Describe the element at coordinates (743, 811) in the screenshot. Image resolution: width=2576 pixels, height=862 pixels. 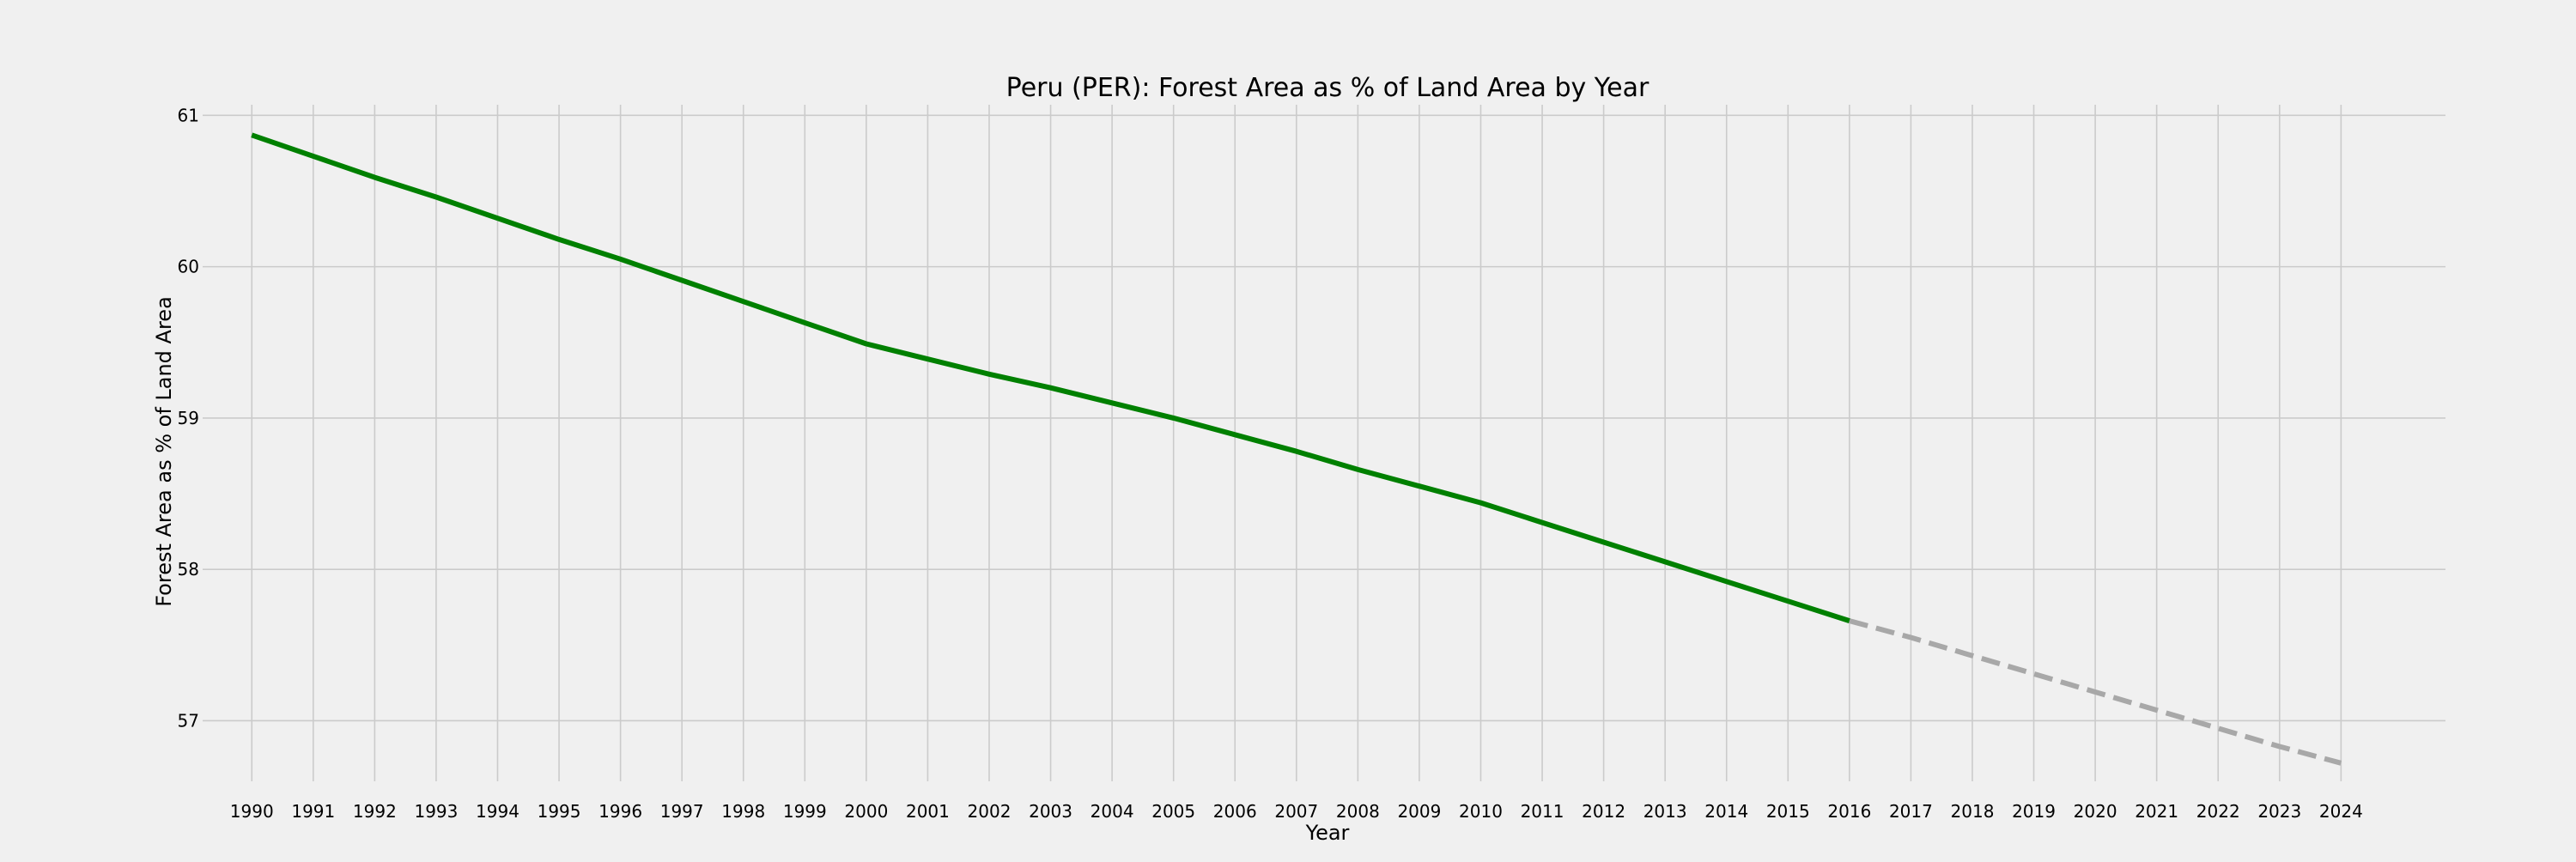
I see `x-tick-label: 1998` at that location.